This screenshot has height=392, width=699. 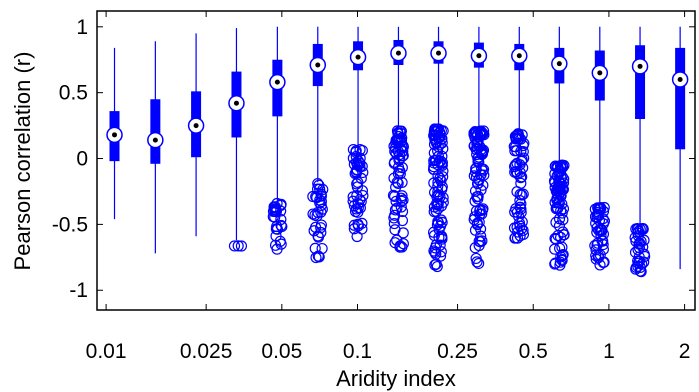 I want to click on y-tick-label: 1, so click(x=82, y=27).